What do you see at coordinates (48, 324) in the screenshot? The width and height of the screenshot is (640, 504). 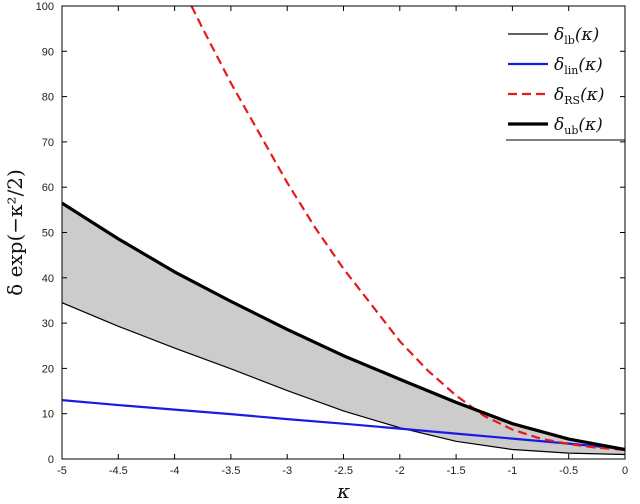 I see `y-tick-label: 30` at bounding box center [48, 324].